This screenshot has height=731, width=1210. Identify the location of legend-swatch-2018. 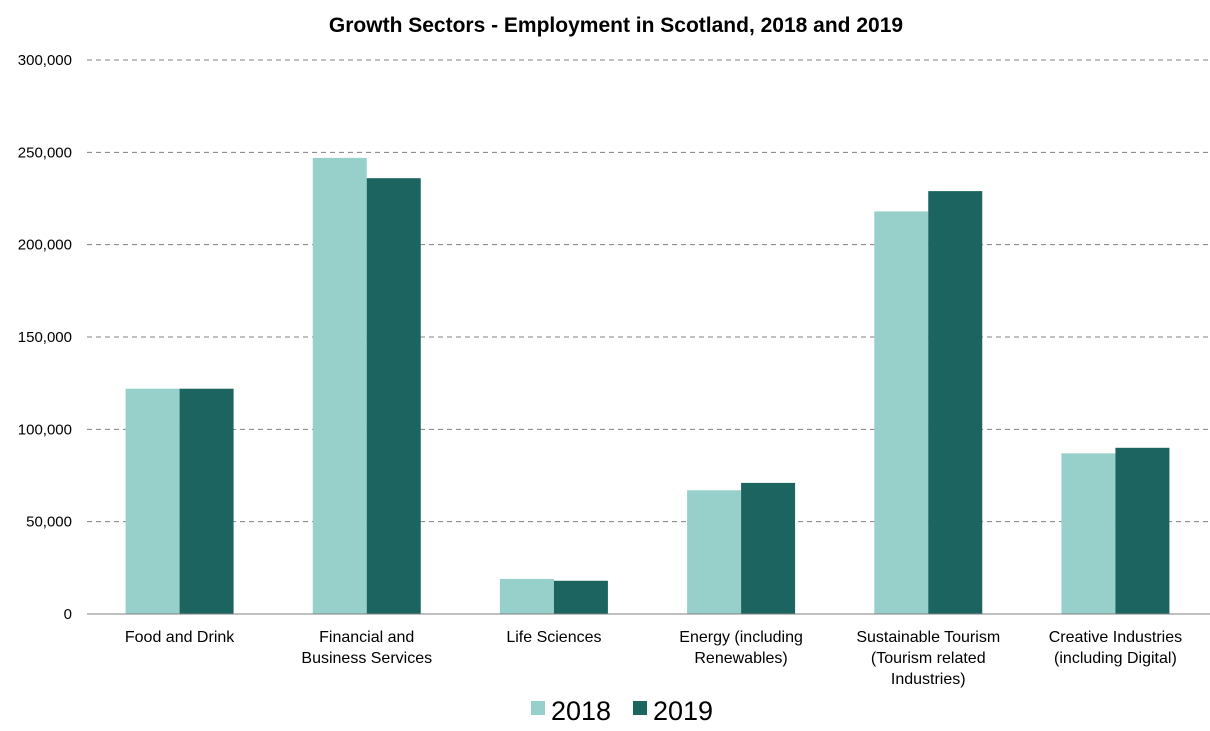
(538, 708).